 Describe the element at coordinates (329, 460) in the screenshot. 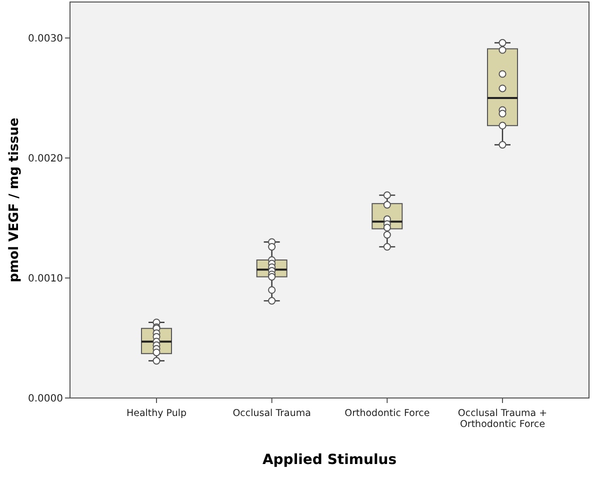

I see `x-axis-title: Applied Stimulus` at that location.